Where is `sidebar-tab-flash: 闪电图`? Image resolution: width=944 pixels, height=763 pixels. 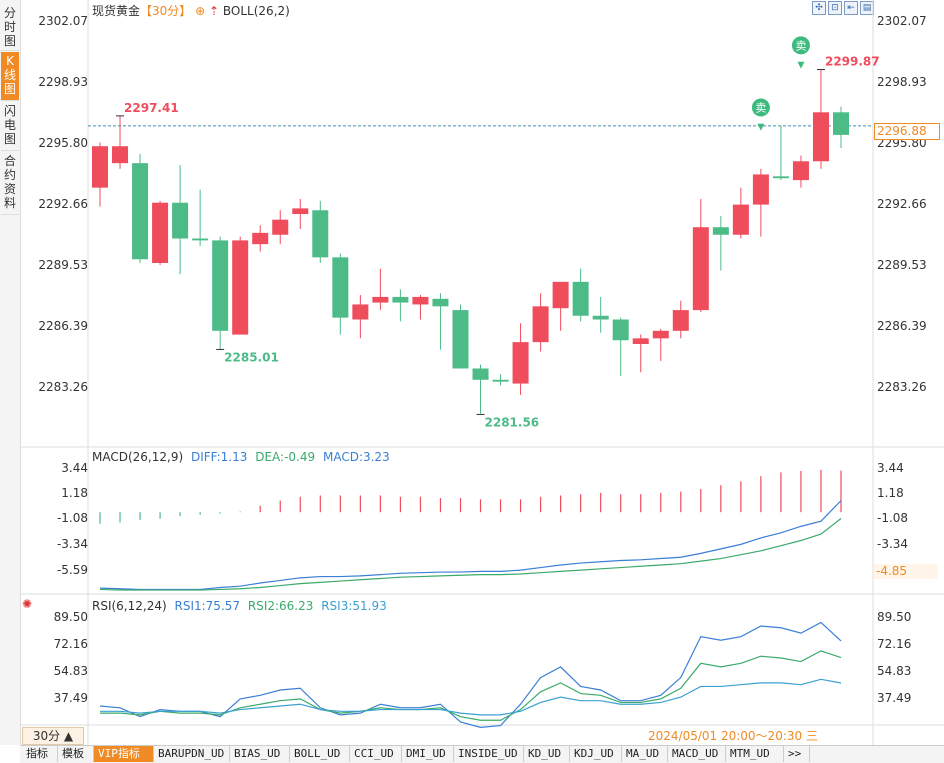 sidebar-tab-flash: 闪电图 is located at coordinates (10, 126).